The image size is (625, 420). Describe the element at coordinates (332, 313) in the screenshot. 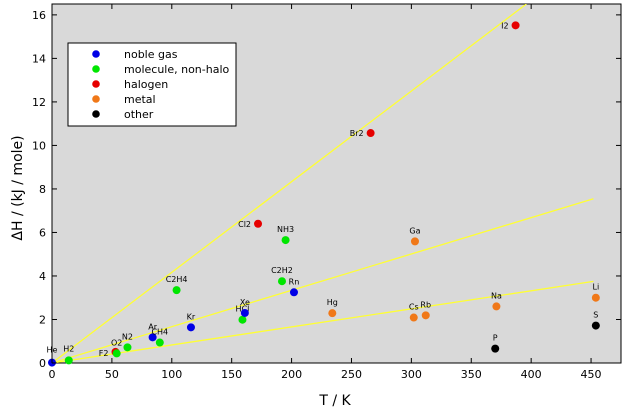

I see `point-Hg` at that location.